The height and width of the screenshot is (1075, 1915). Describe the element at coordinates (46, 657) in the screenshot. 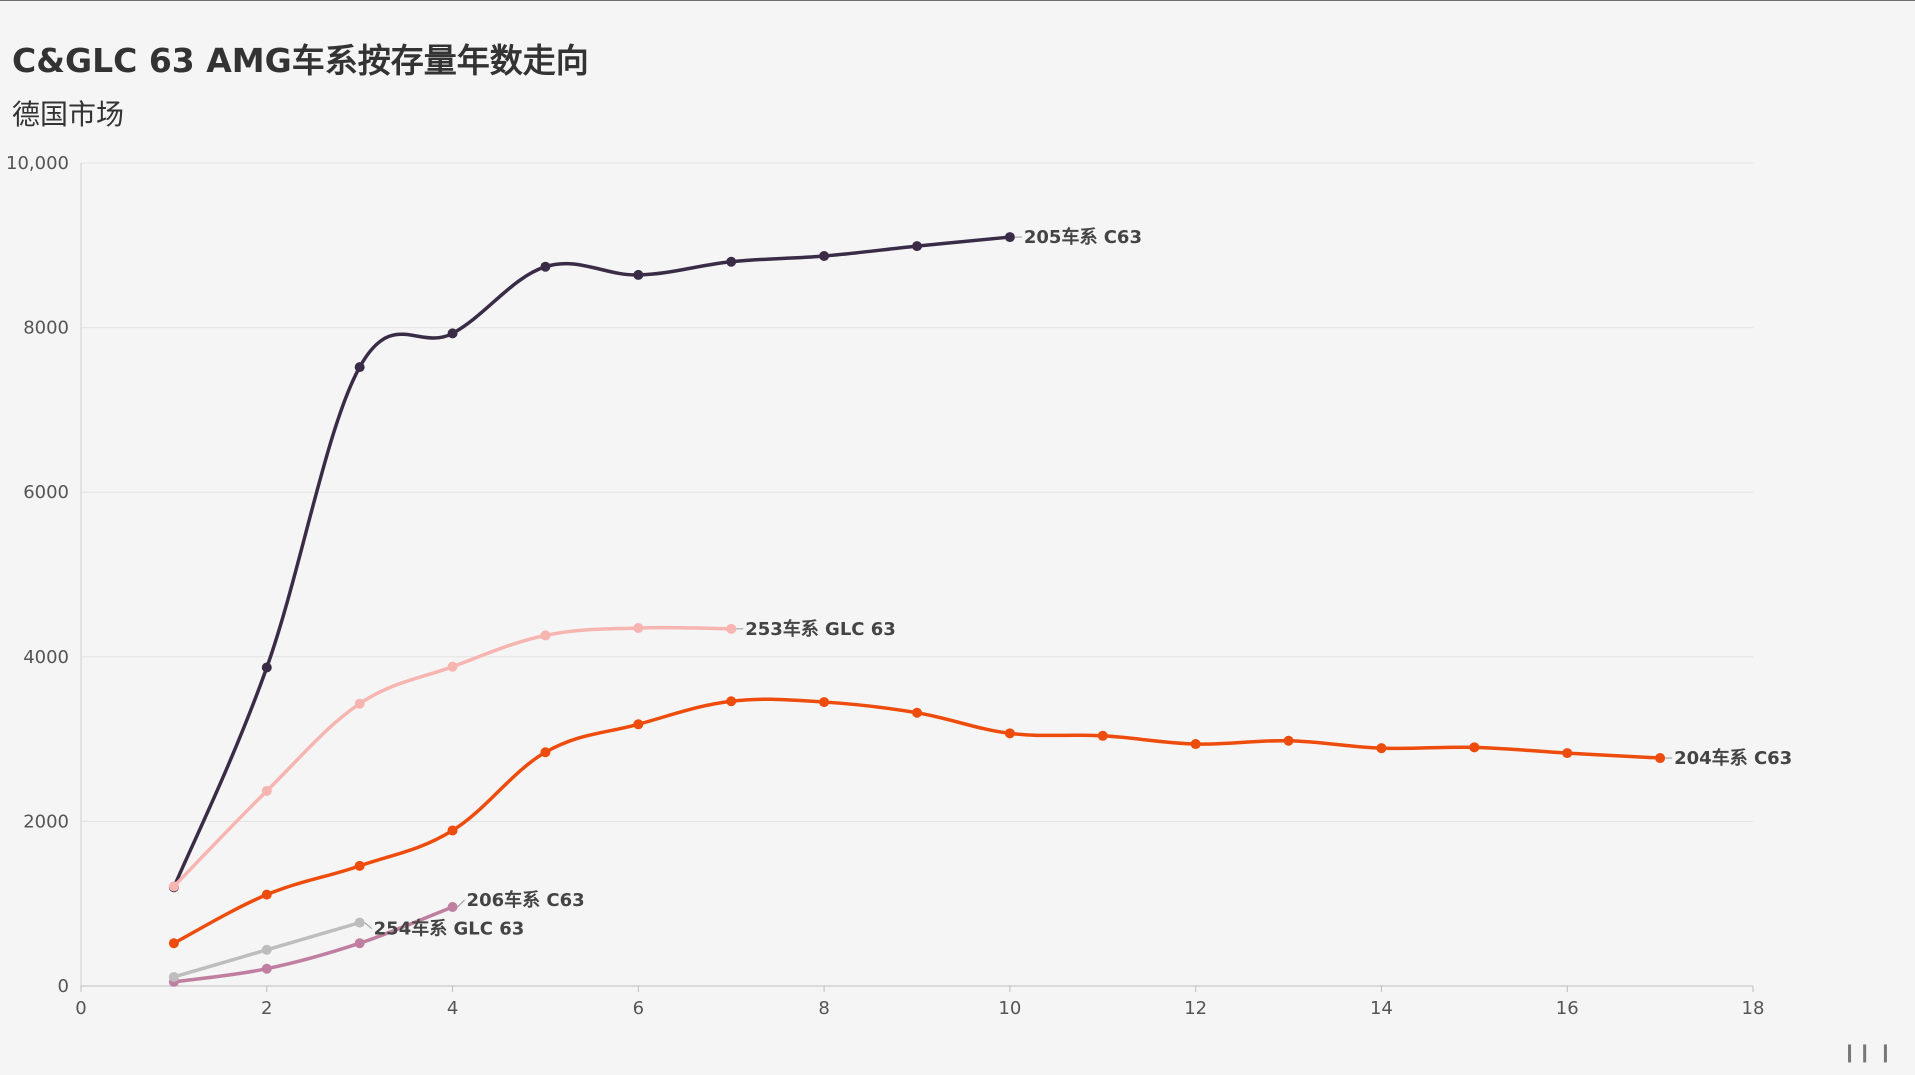

I see `y-tick-label: 4000` at that location.